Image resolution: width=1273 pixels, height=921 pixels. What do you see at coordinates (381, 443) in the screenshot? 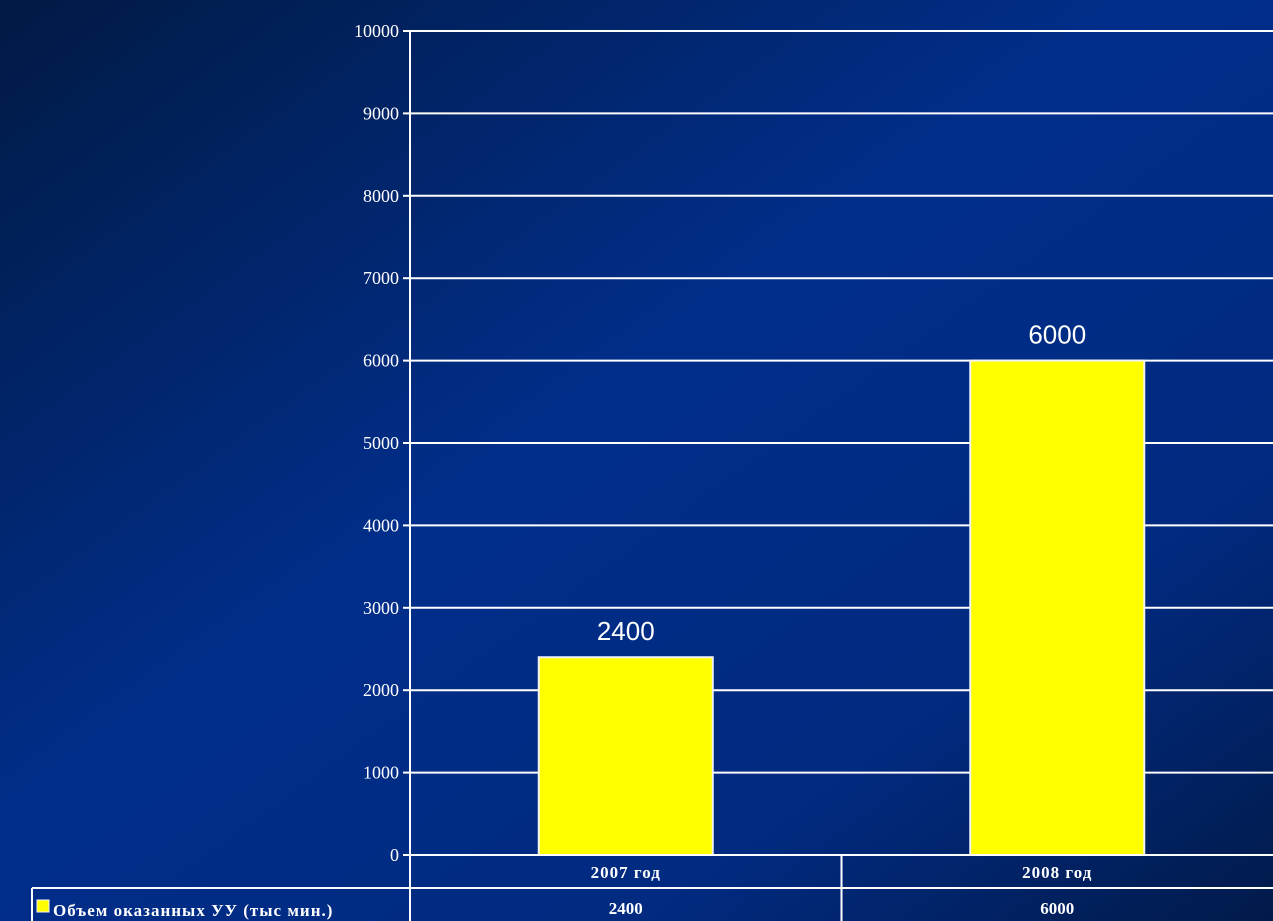
I see `y-tick-label: 5000` at bounding box center [381, 443].